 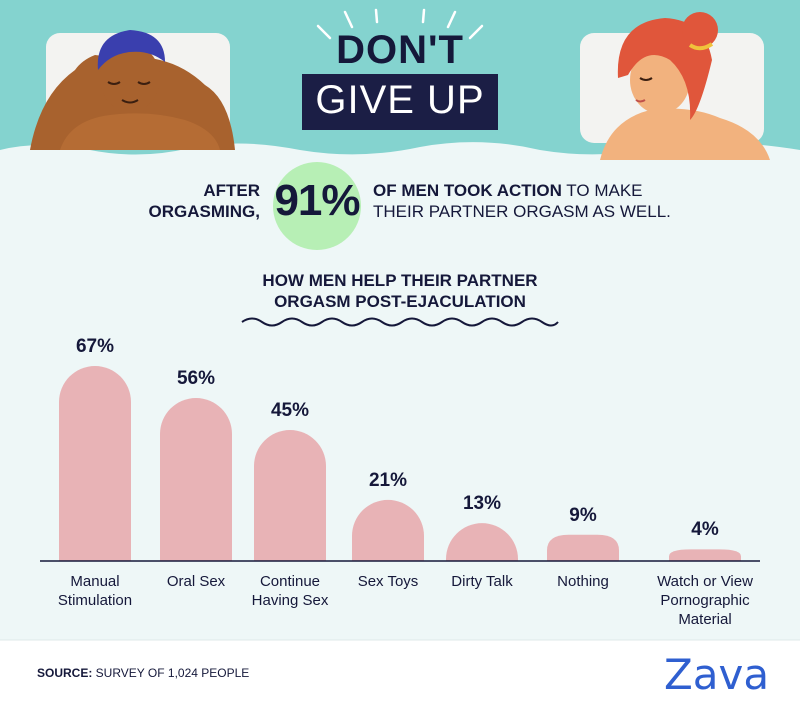 I want to click on man-illustration, so click(x=132, y=90).